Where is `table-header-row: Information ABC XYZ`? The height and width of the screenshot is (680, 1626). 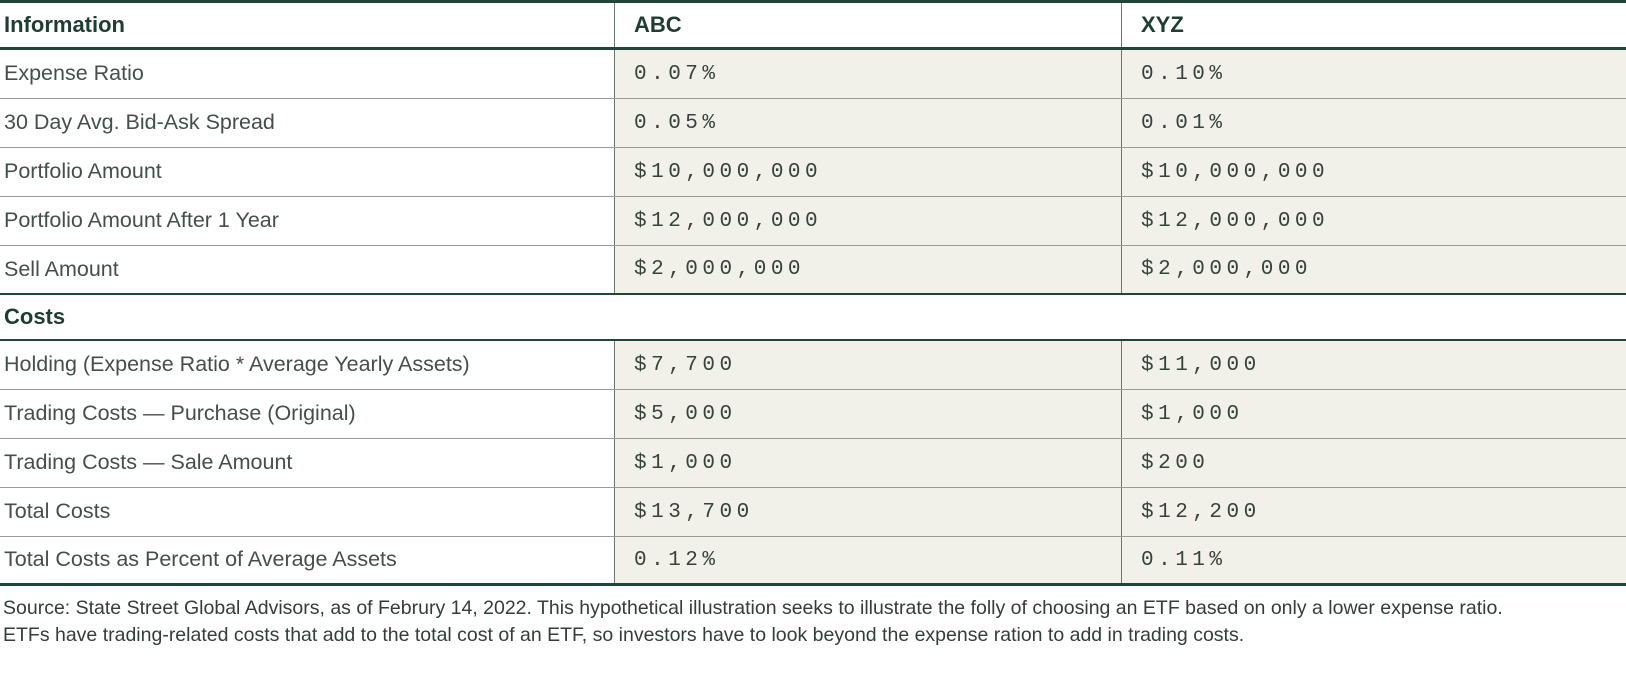
table-header-row: Information ABC XYZ is located at coordinates (813, 26).